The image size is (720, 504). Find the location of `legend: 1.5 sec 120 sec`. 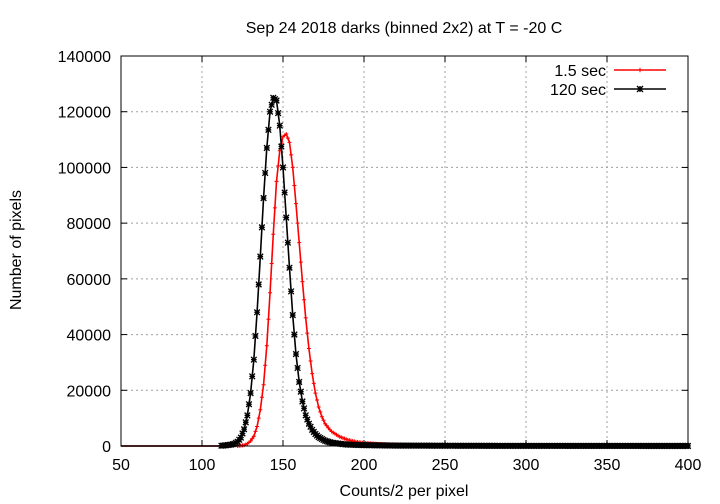

legend: 1.5 sec 120 sec is located at coordinates (608, 81).